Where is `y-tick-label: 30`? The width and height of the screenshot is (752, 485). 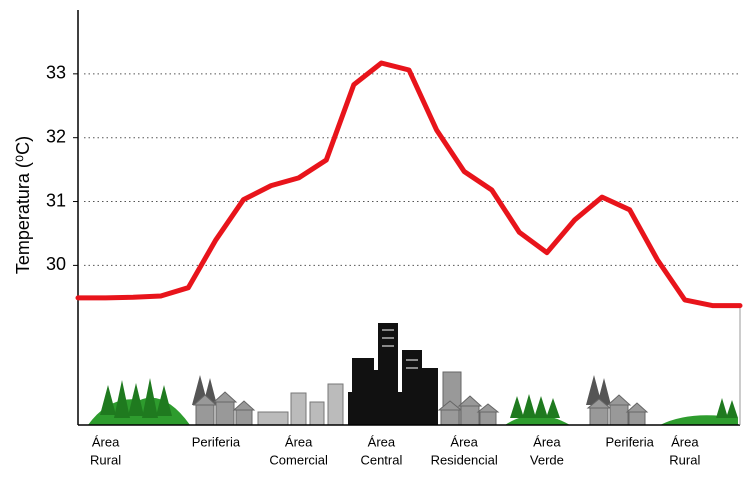 y-tick-label: 30 is located at coordinates (56, 264).